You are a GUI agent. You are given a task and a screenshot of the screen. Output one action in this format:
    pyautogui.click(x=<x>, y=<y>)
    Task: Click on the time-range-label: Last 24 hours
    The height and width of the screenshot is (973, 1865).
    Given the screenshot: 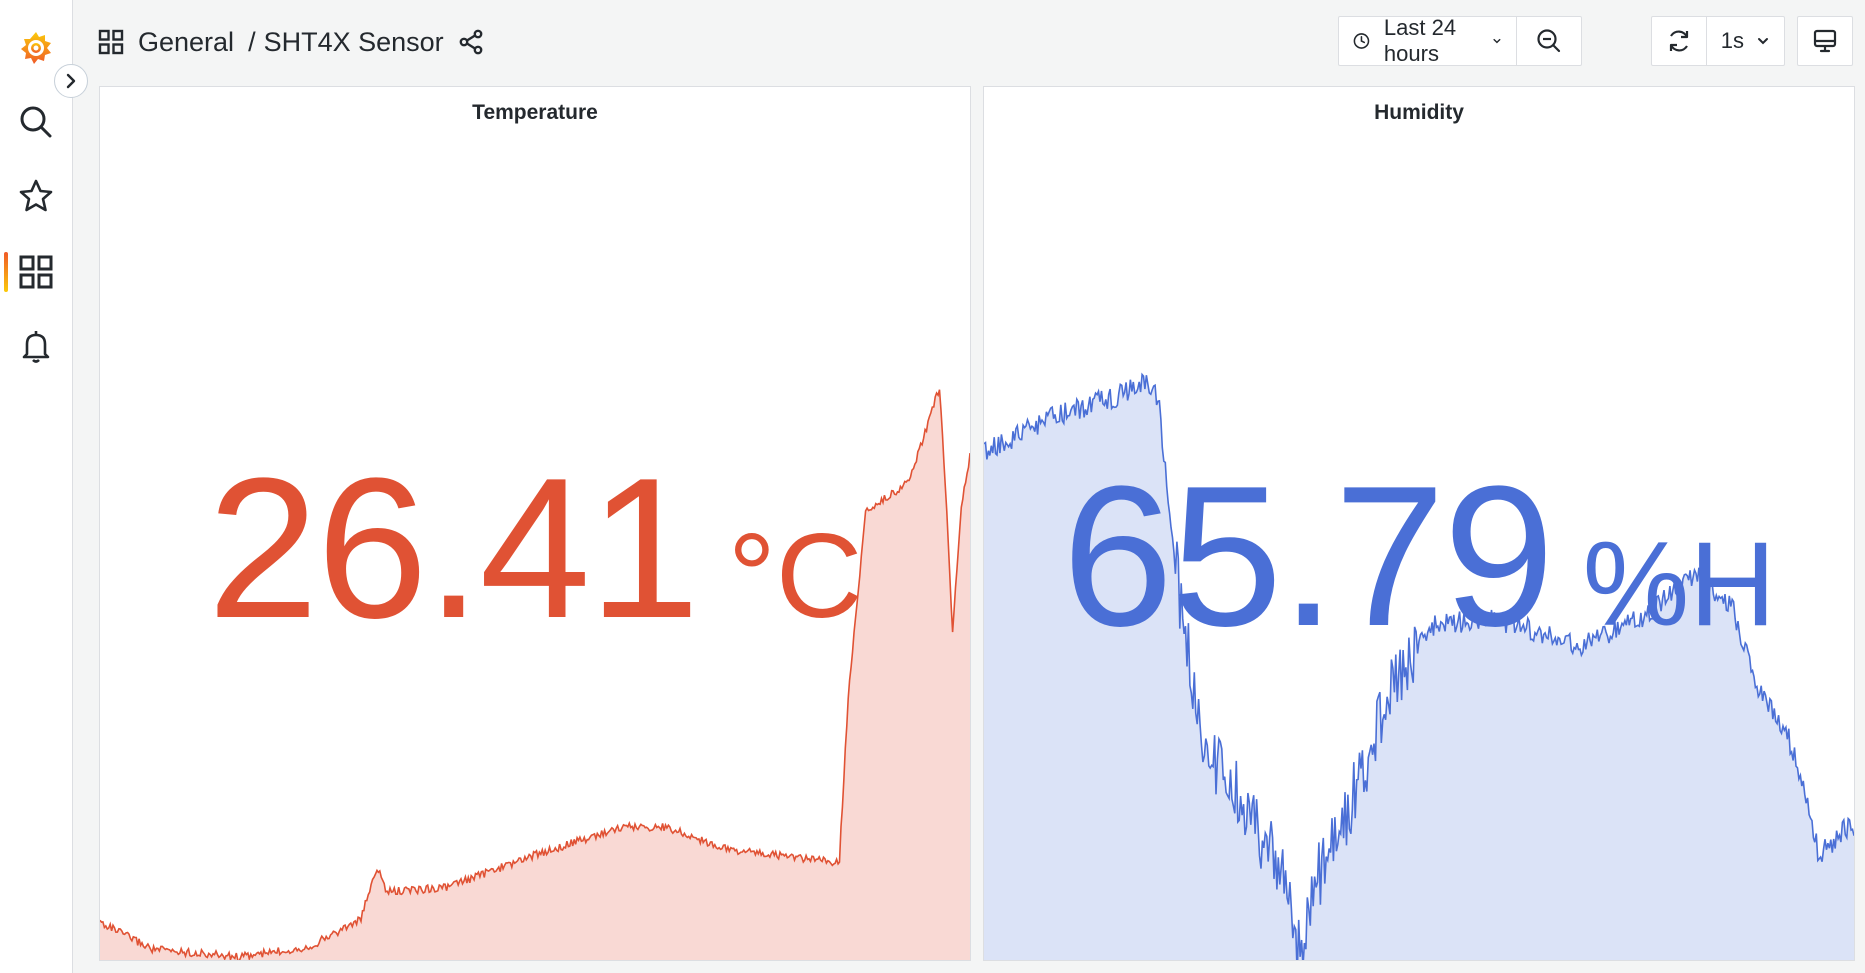 What is the action you would take?
    pyautogui.click(x=1420, y=40)
    